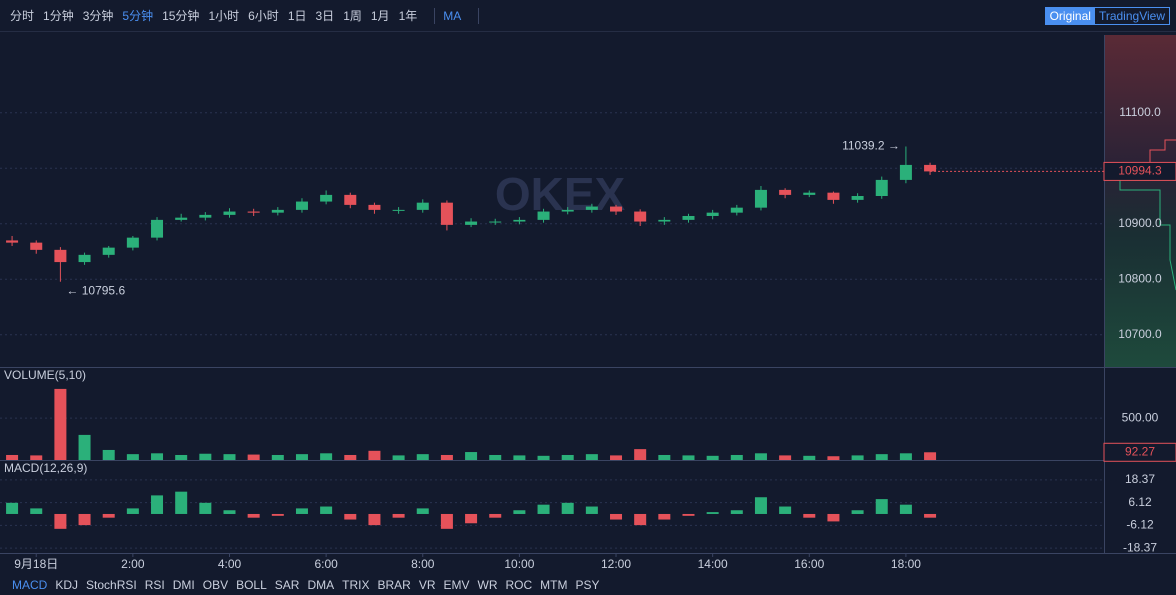 Image resolution: width=1176 pixels, height=595 pixels. What do you see at coordinates (325, 16) in the screenshot?
I see `interval-button: 3日` at bounding box center [325, 16].